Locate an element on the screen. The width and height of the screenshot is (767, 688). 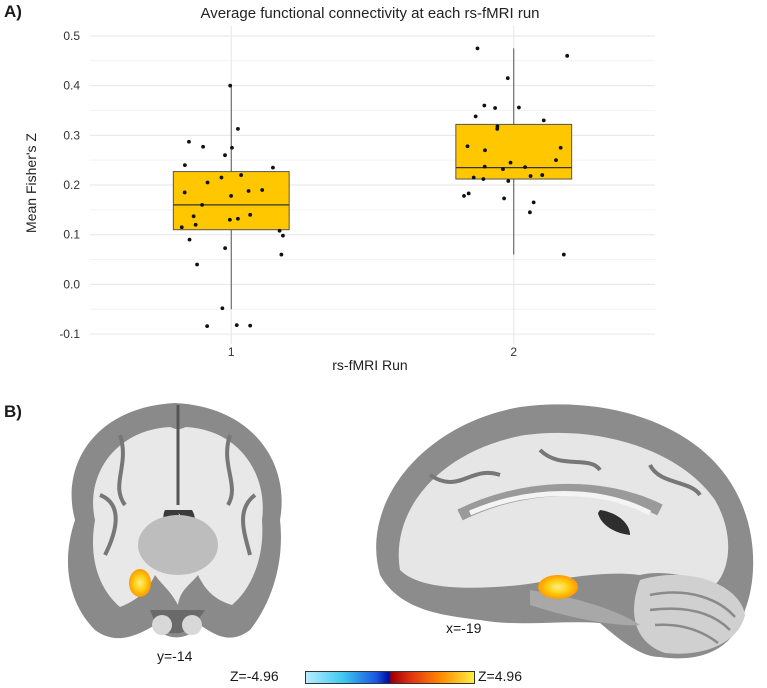
y-tick-label: 0.0 is located at coordinates (71, 284).